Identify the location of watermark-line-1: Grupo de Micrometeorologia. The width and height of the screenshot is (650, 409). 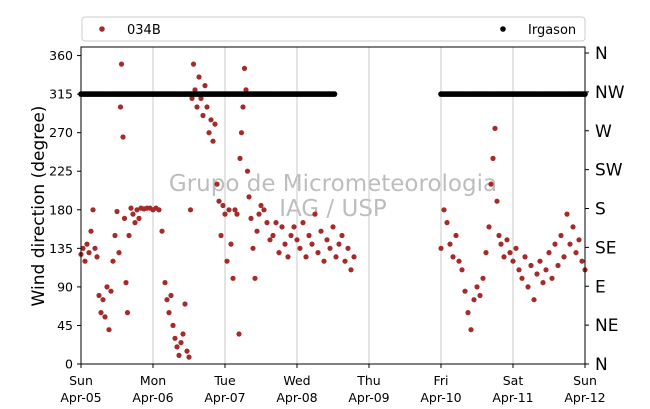
(333, 184).